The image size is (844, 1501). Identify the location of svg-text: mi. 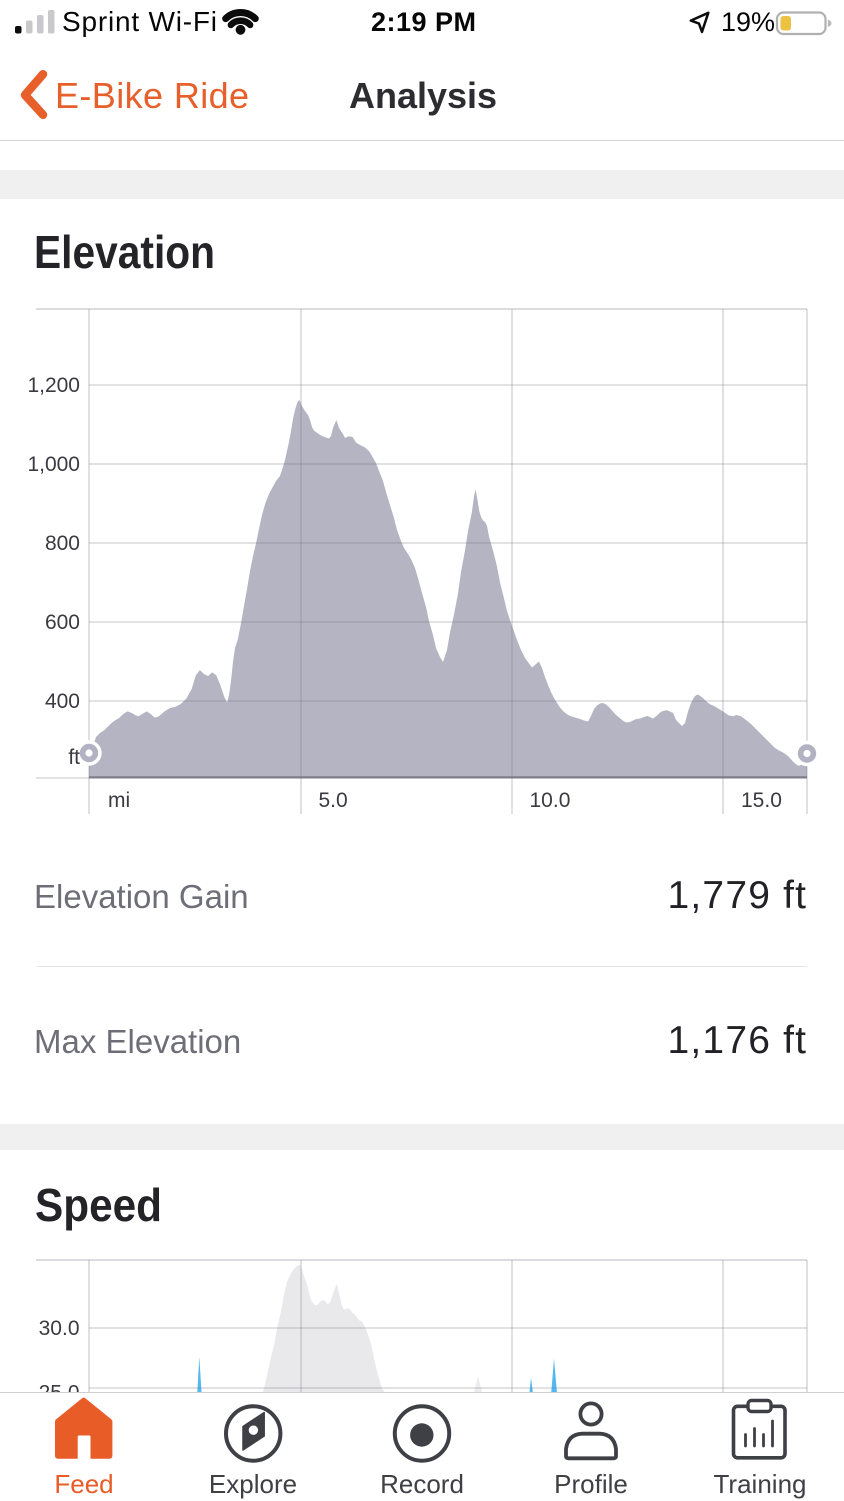
(119, 800).